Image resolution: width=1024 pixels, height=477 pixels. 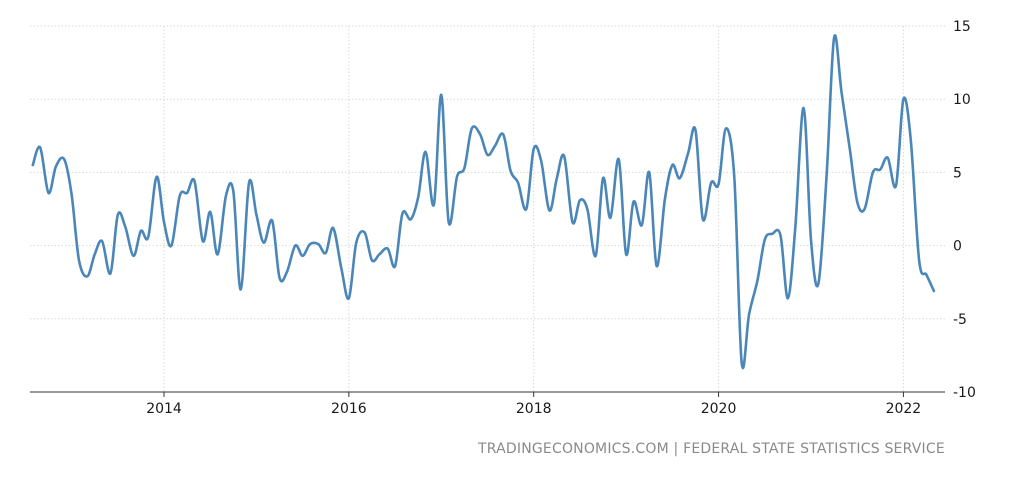 I want to click on x-tick-label: 2014, so click(x=164, y=409).